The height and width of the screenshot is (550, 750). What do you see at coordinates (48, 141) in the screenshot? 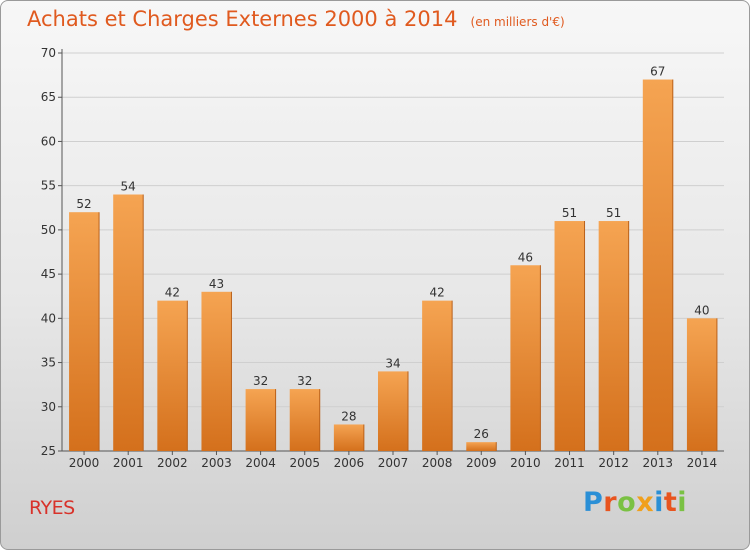
I see `y-tick-label: 60` at bounding box center [48, 141].